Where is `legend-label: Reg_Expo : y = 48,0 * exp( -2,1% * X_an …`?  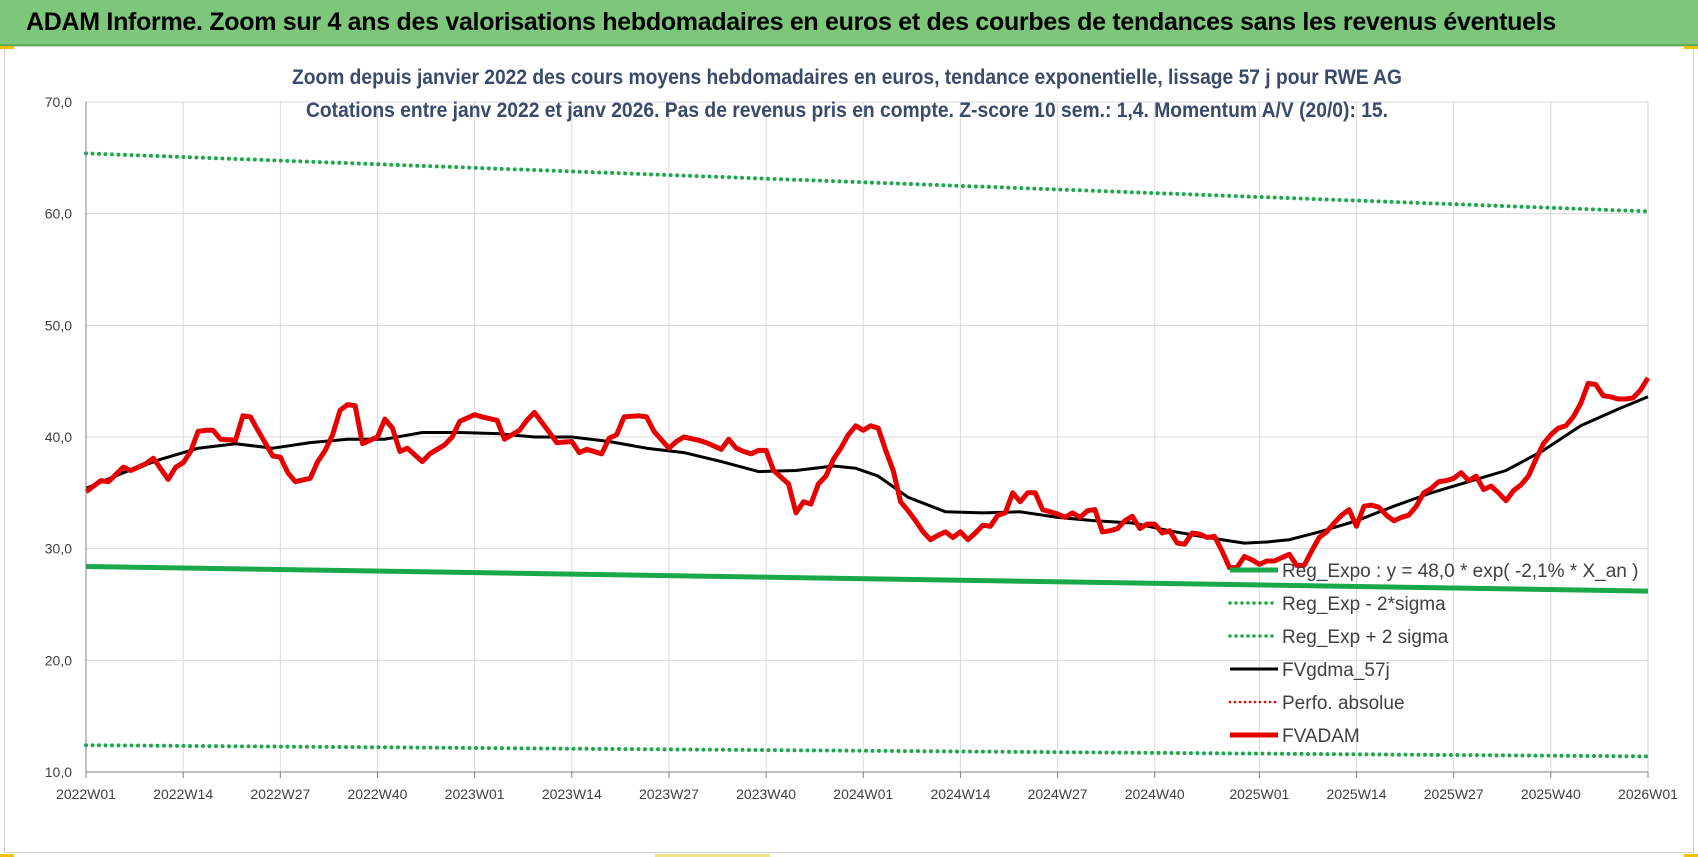 legend-label: Reg_Expo : y = 48,0 * exp( -2,1% * X_an … is located at coordinates (1460, 571).